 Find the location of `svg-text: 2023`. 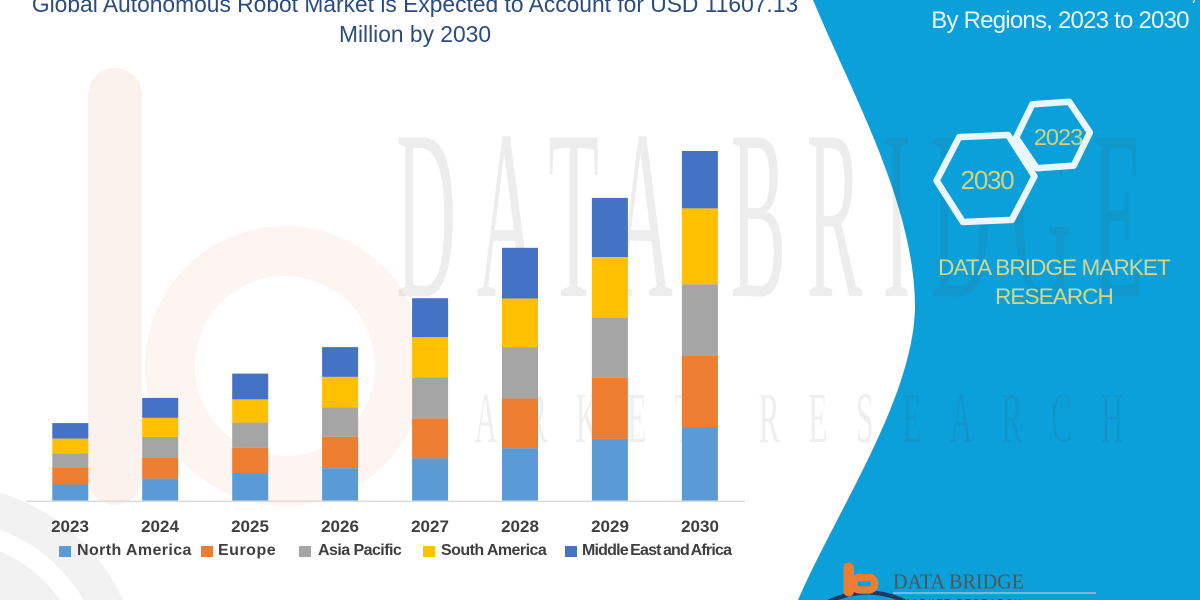

svg-text: 2023 is located at coordinates (1058, 137).